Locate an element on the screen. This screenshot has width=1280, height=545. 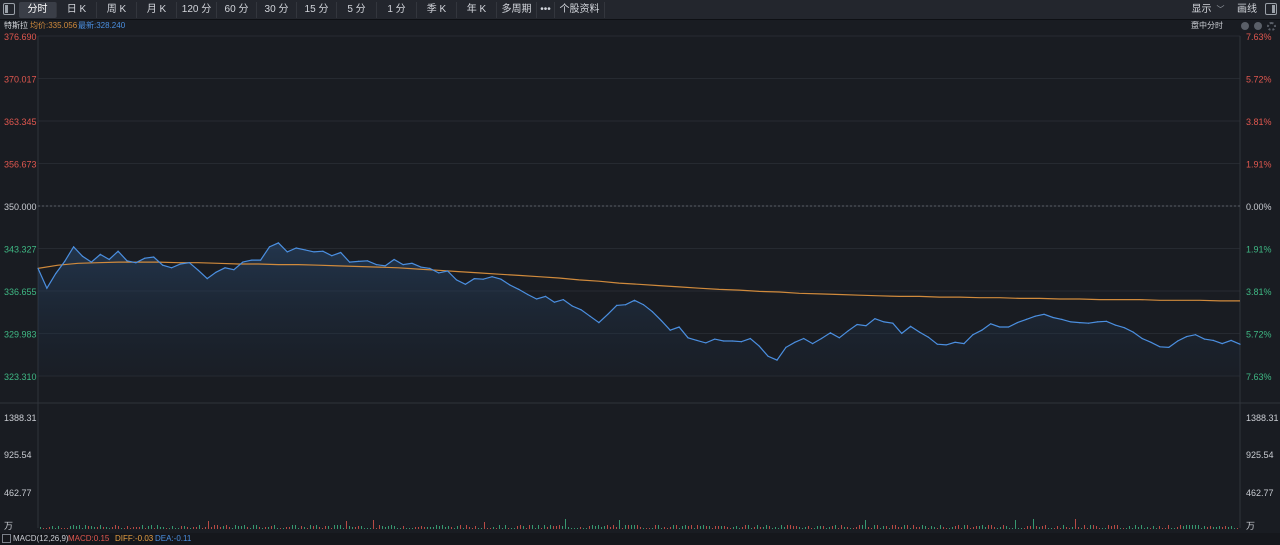
settings-gear-icon is located at coordinates (1271, 26).